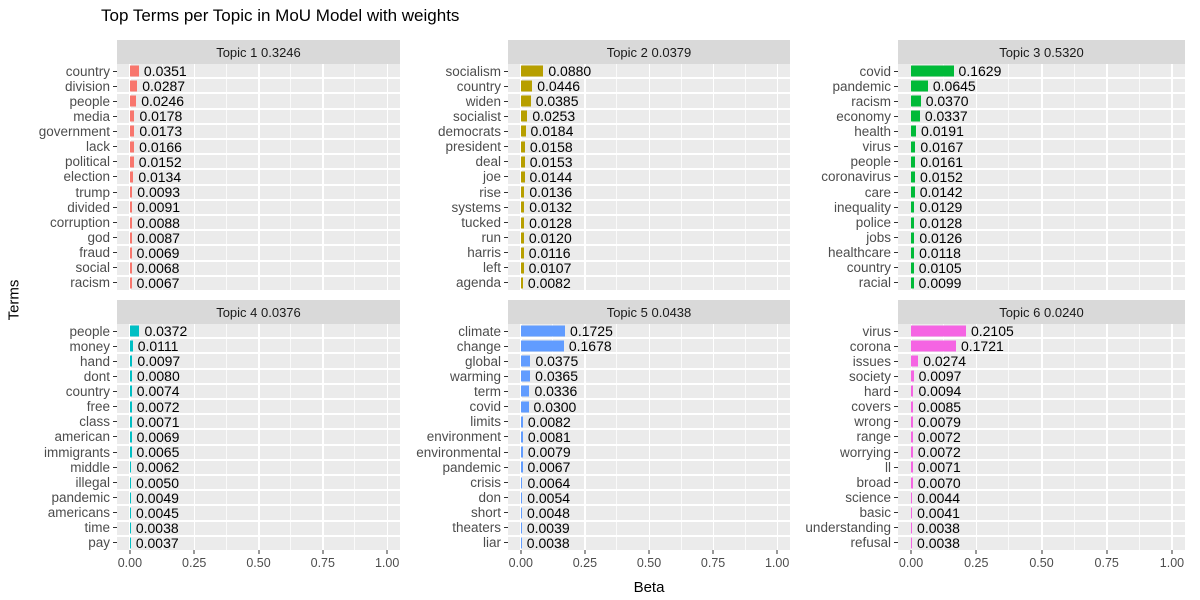  I want to click on bar-row: 0.0370, so click(1041, 100).